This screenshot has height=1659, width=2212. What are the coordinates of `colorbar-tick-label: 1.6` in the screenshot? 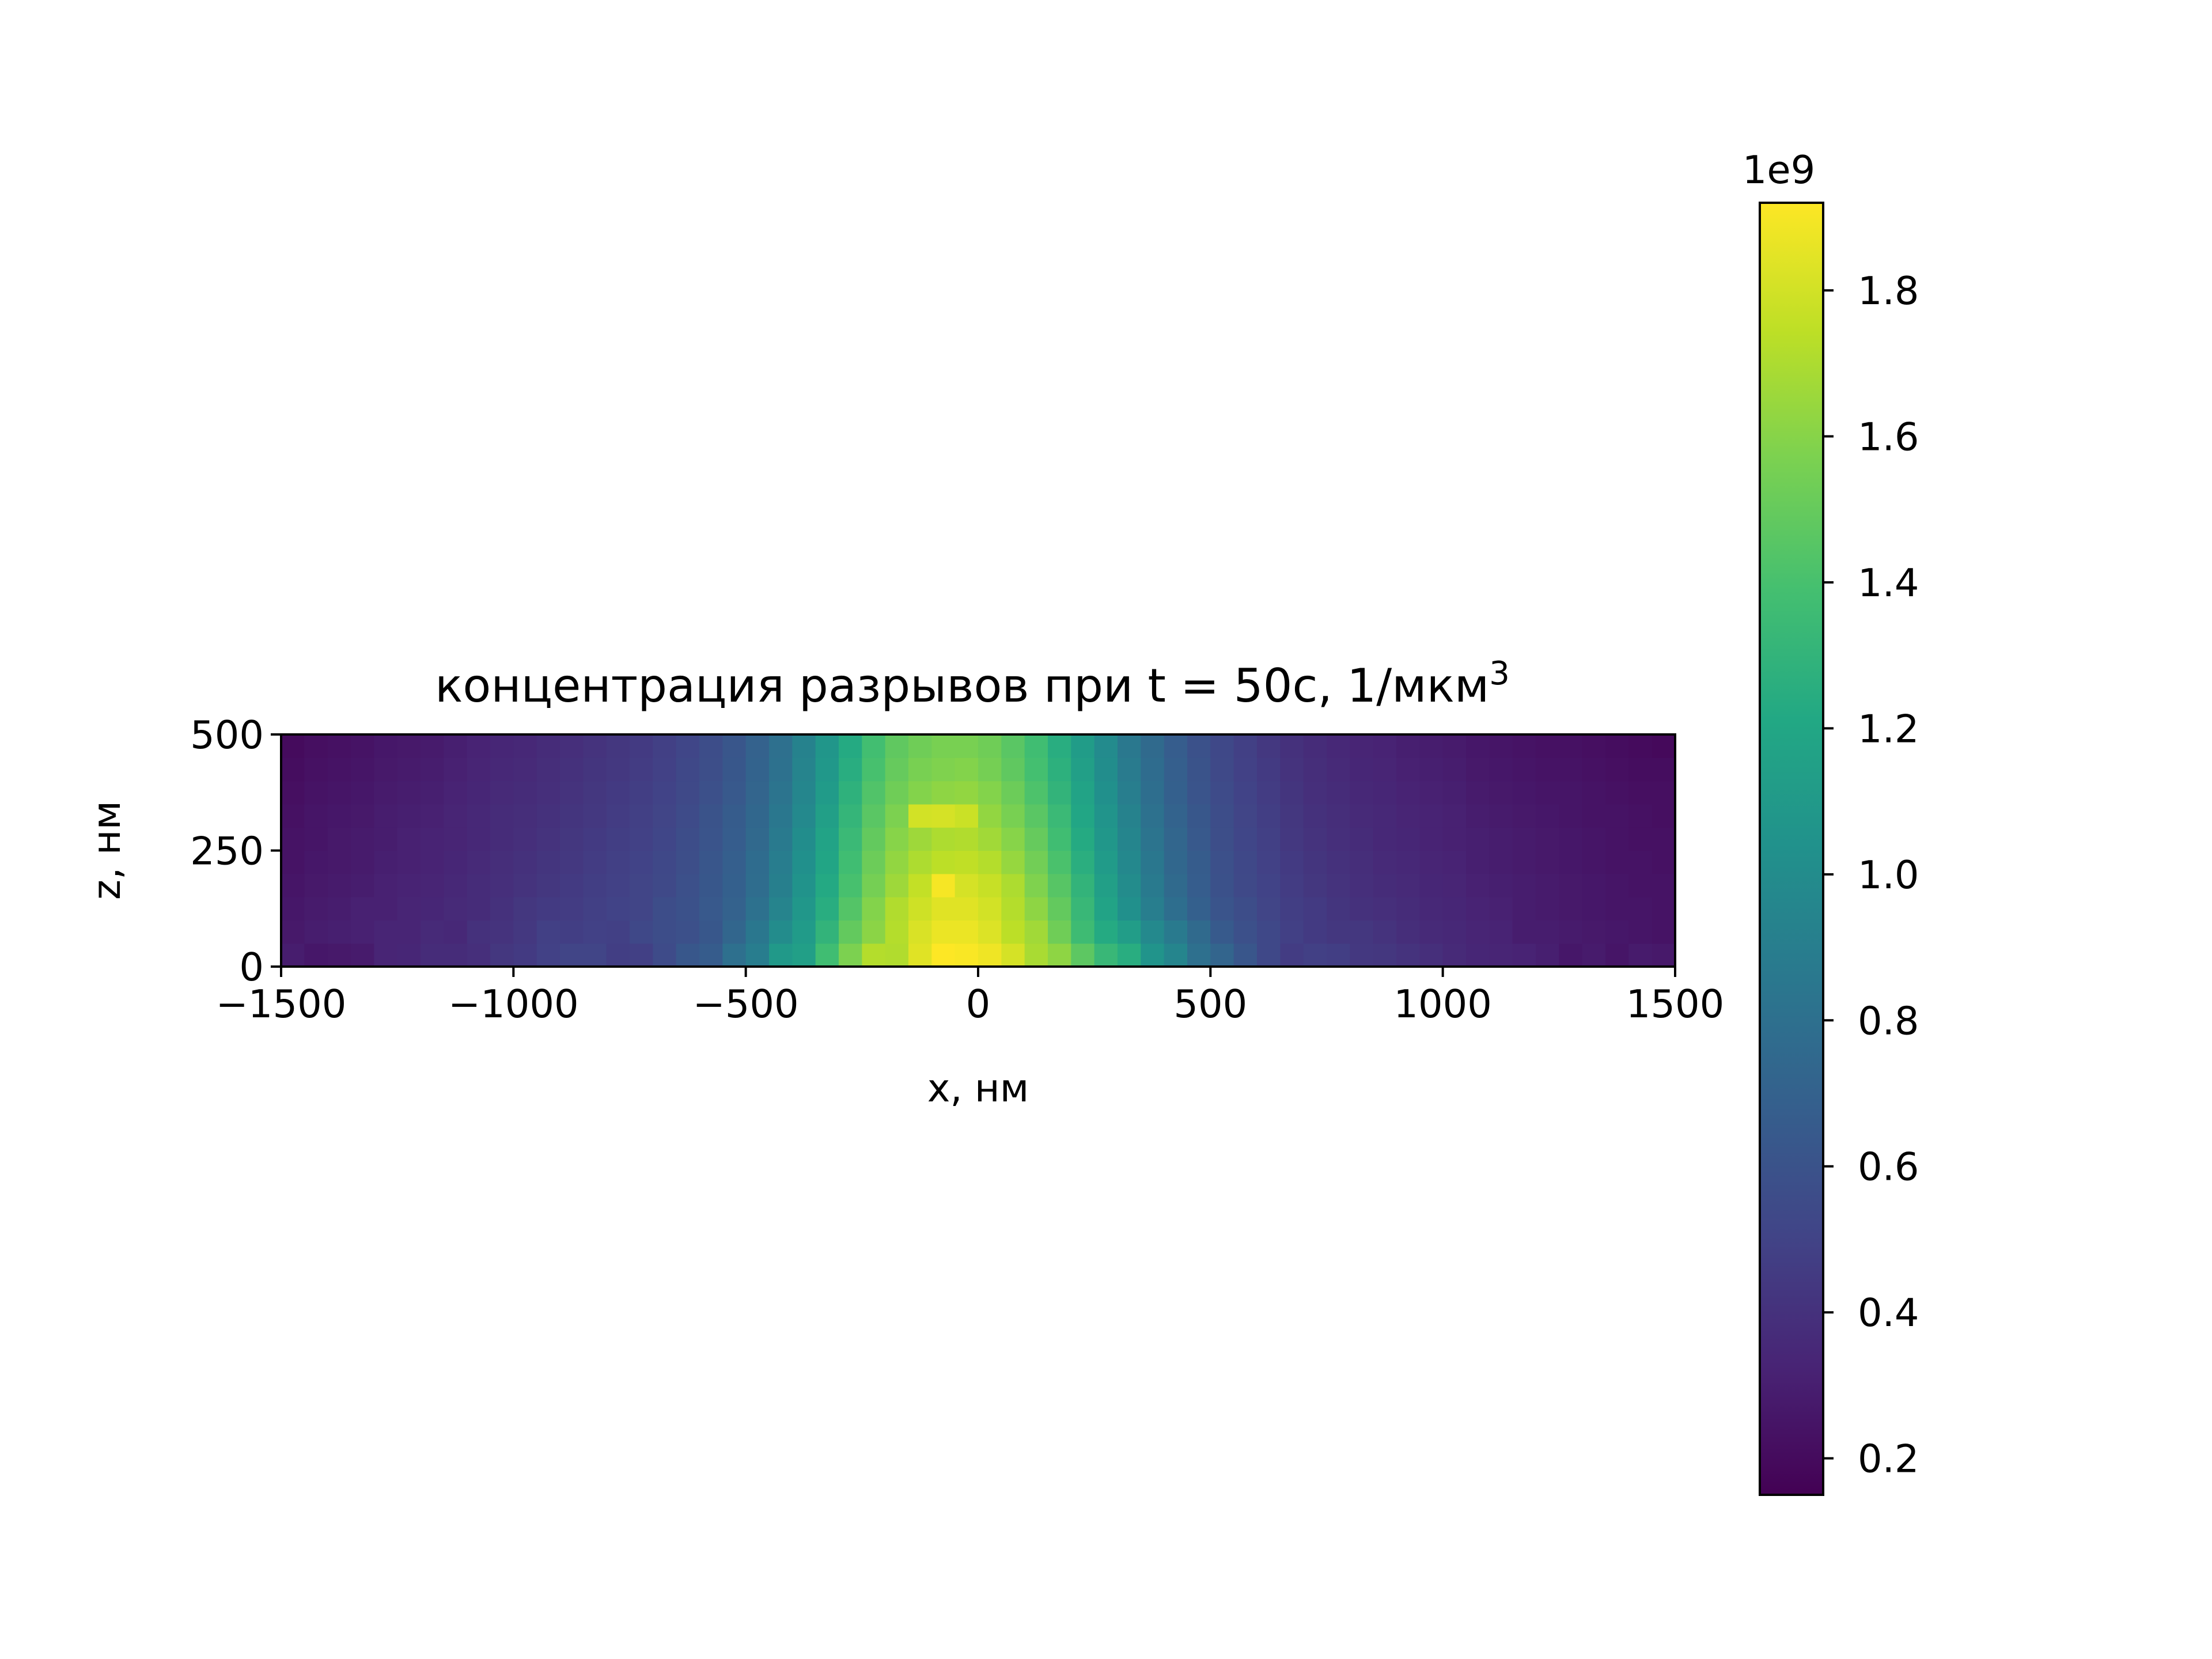 It's located at (1888, 437).